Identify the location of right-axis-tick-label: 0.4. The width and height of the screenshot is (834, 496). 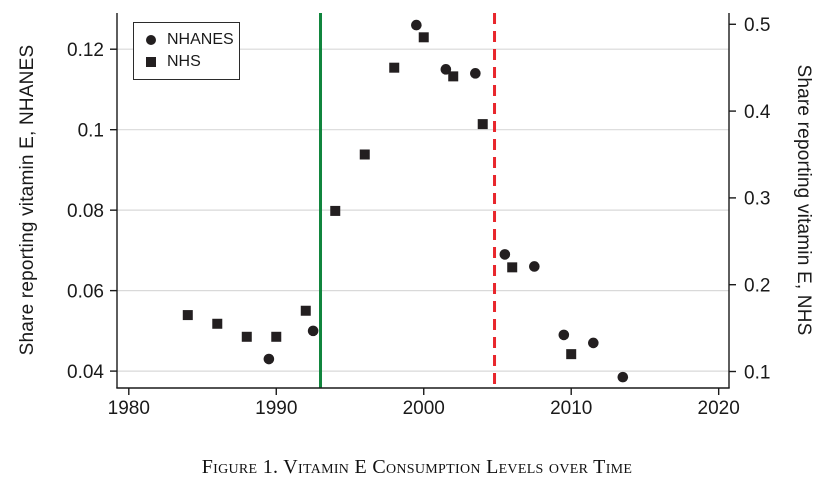
(757, 112).